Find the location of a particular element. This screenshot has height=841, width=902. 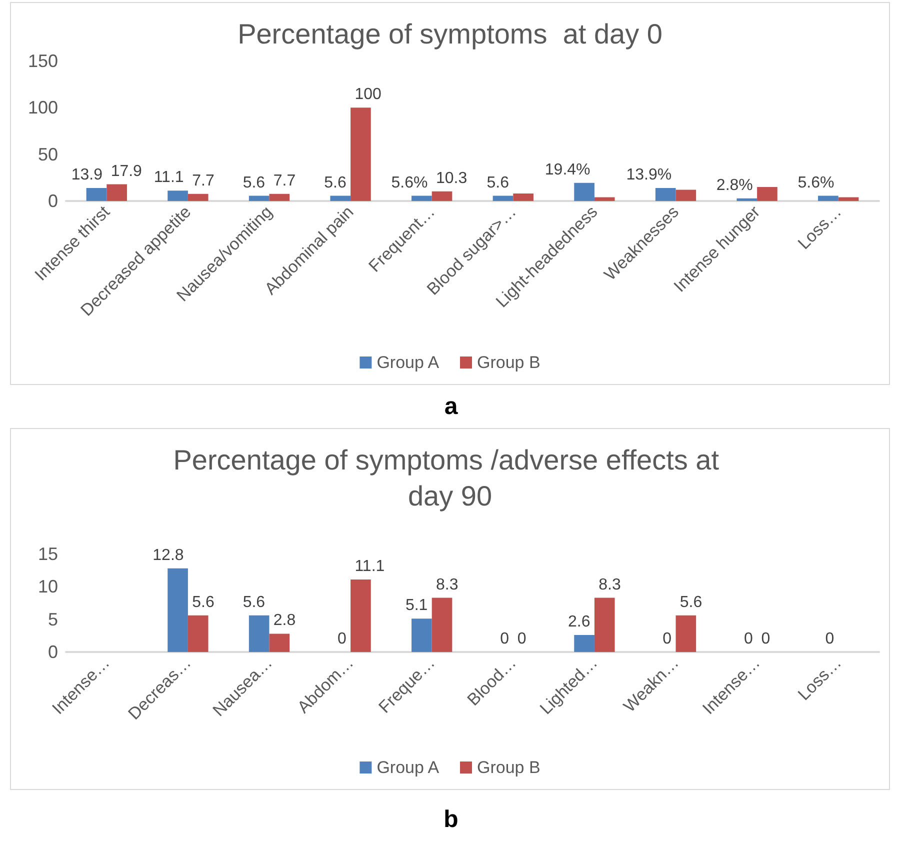

data-label: 2.8 is located at coordinates (284, 621).